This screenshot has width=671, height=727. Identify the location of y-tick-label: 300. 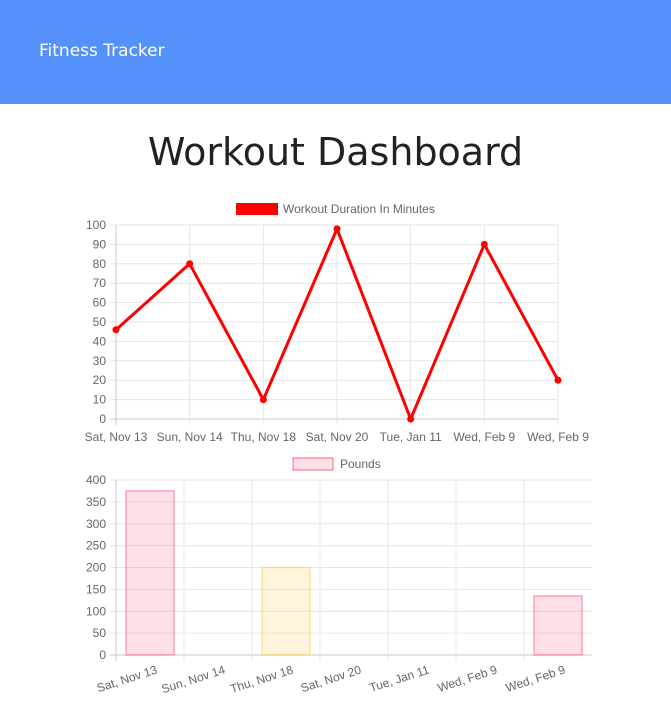
(96, 524).